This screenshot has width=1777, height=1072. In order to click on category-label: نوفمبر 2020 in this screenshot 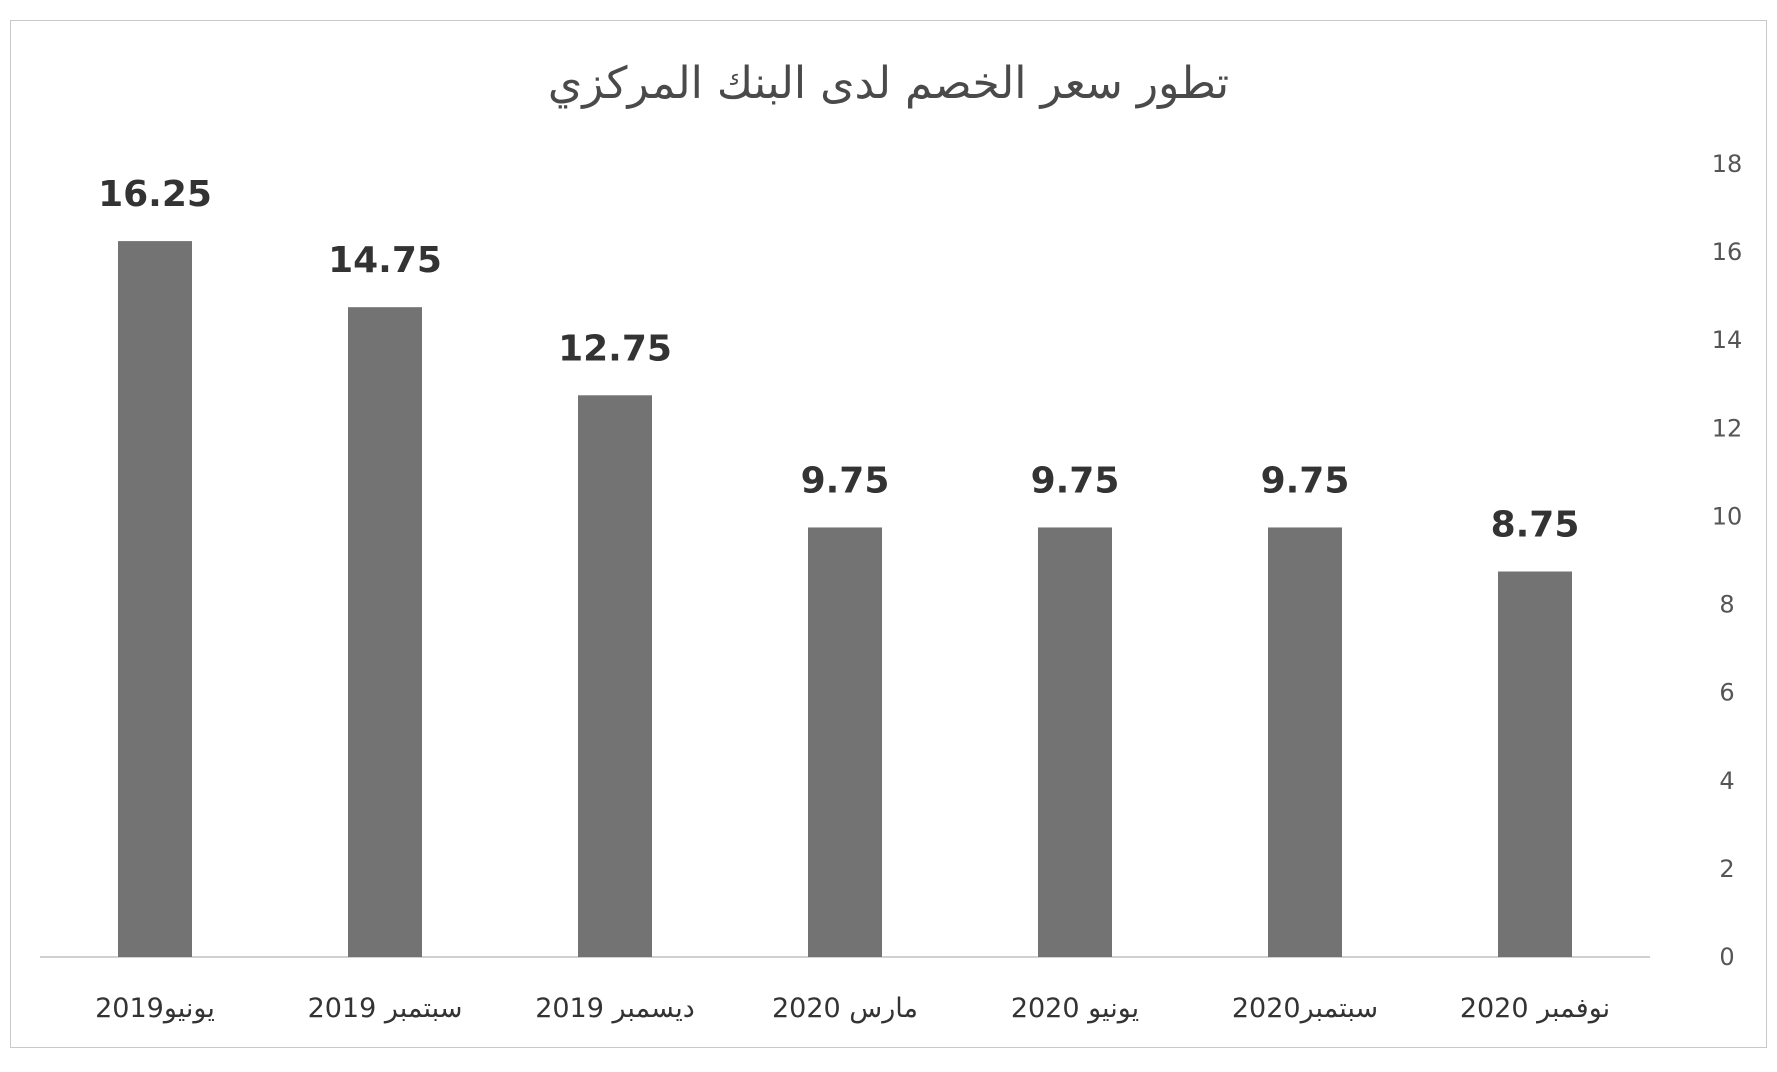, I will do `click(1535, 1008)`.